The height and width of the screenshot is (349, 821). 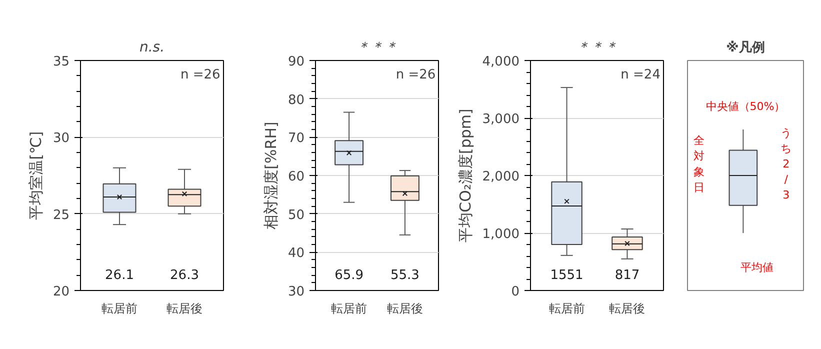 I want to click on y-tick-label: 0, so click(x=515, y=292).